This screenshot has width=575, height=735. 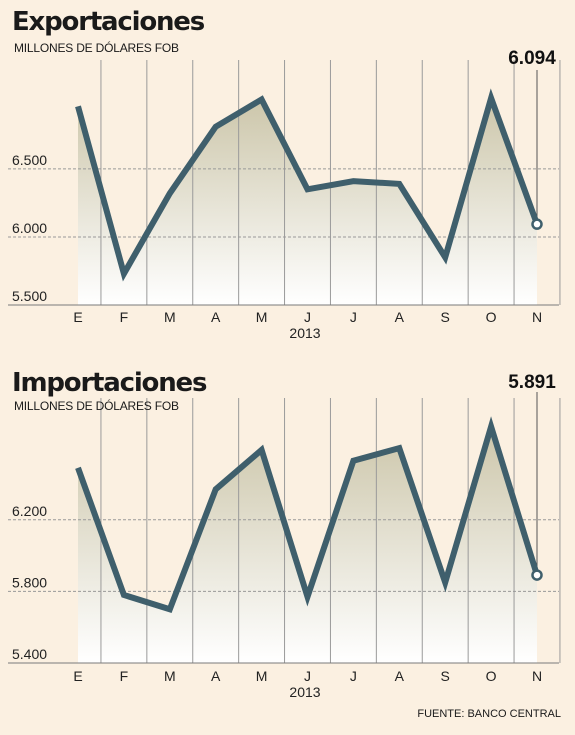 What do you see at coordinates (532, 58) in the screenshot?
I see `export-callout-label: 6.094` at bounding box center [532, 58].